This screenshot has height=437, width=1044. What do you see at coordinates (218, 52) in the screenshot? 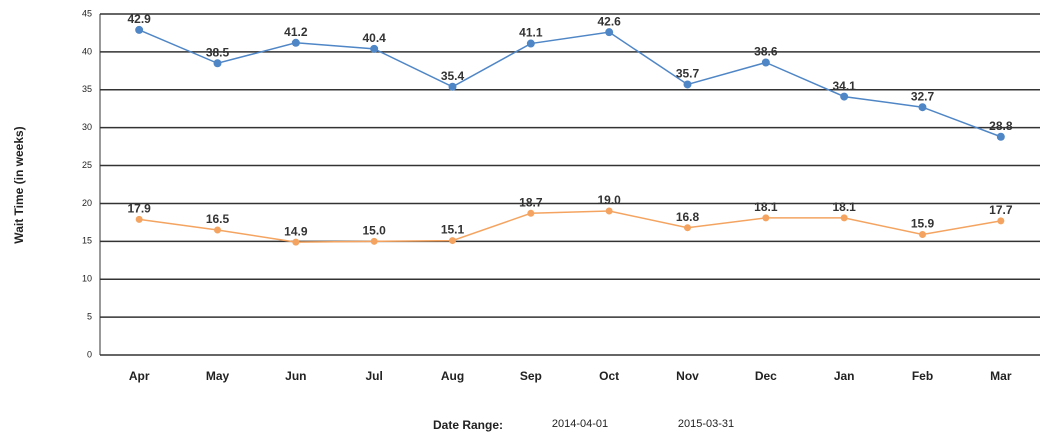
I see `data-label: 38.5` at bounding box center [218, 52].